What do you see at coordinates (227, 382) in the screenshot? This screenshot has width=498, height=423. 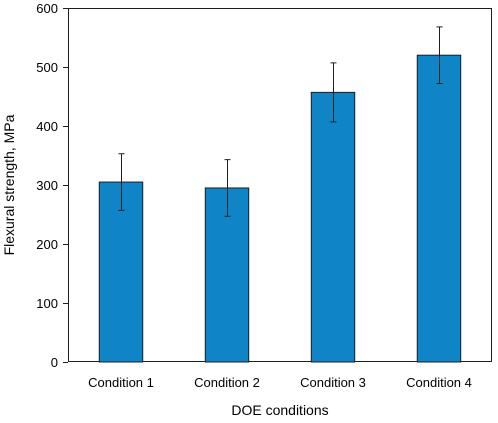 I see `x-tick-label: Condition 2` at bounding box center [227, 382].